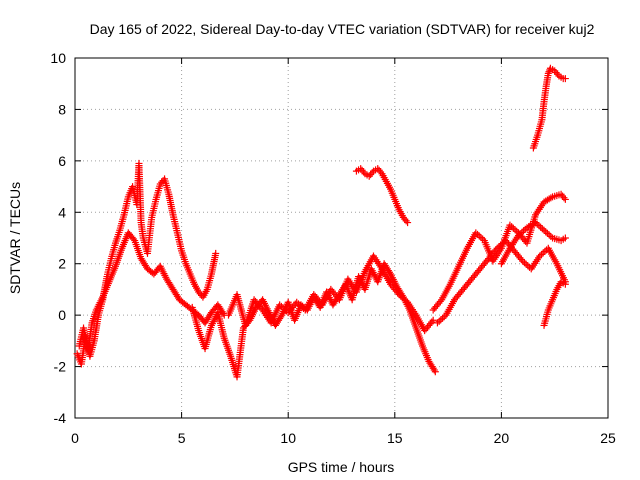  I want to click on y-tick-label: 6, so click(62, 161).